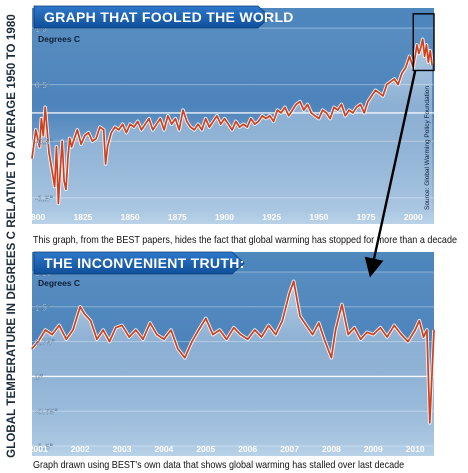 The image size is (468, 473). What do you see at coordinates (373, 449) in the screenshot?
I see `bottom-x-tick-label: 2009` at bounding box center [373, 449].